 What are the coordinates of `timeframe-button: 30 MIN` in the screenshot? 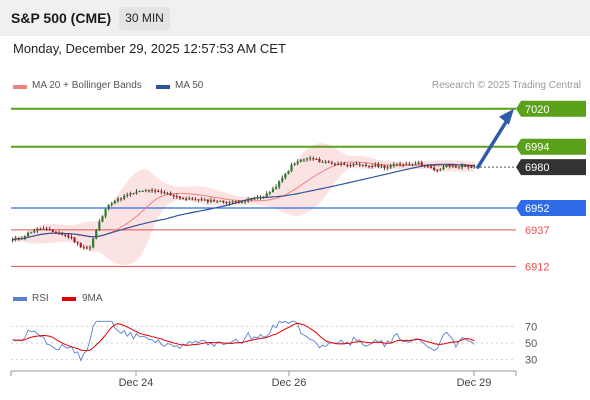 It's located at (144, 18).